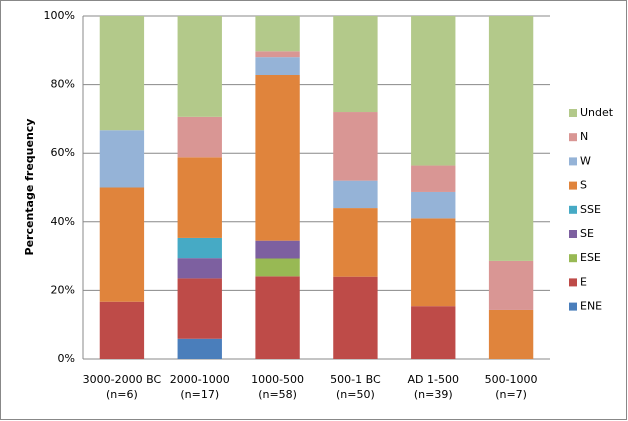 The height and width of the screenshot is (421, 628). I want to click on legend-label: S, so click(583, 185).